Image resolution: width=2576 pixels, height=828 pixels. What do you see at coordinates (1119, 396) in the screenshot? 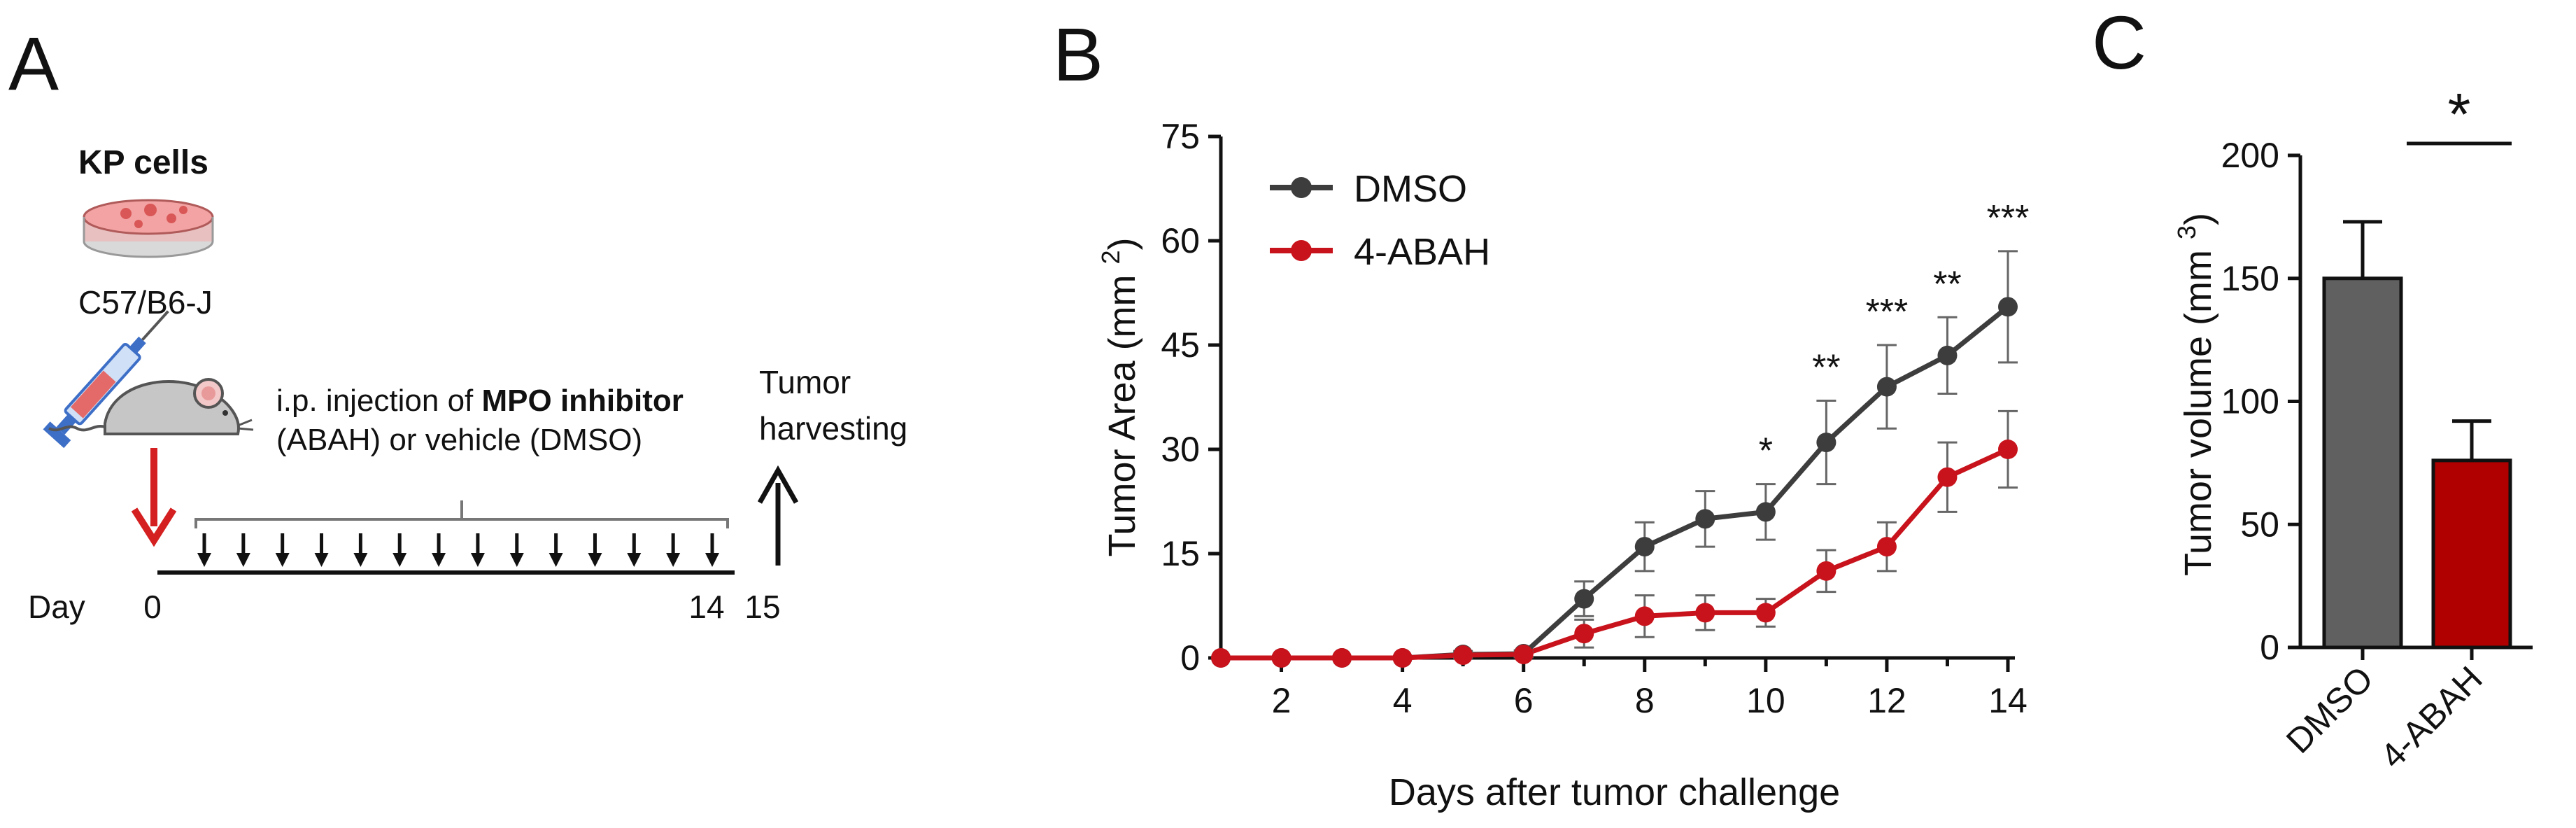
I see `y-axis-label: Tumor Area (mm 2)` at bounding box center [1119, 396].